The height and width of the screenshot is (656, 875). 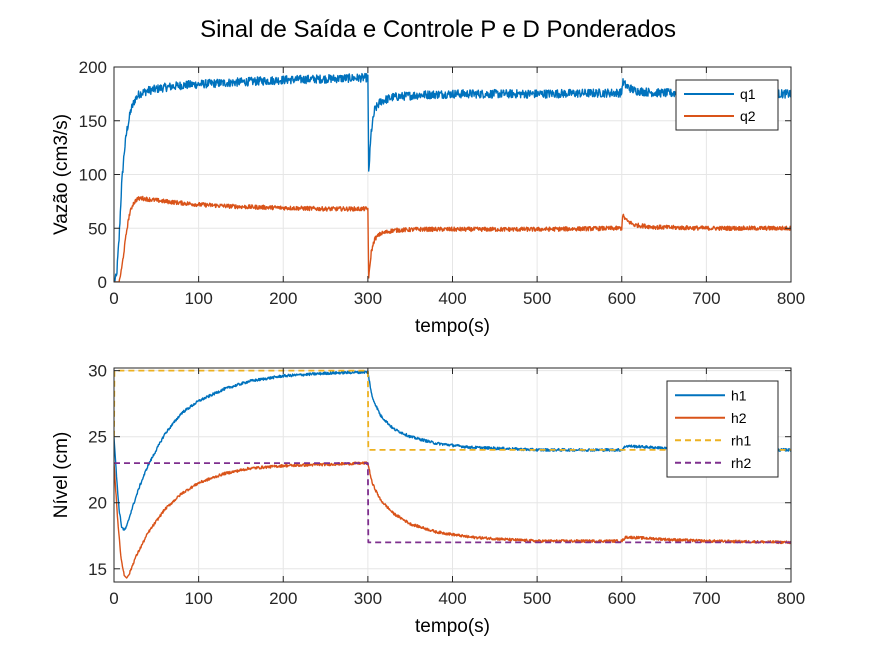 What do you see at coordinates (741, 463) in the screenshot?
I see `legend-label-rh2: rh2` at bounding box center [741, 463].